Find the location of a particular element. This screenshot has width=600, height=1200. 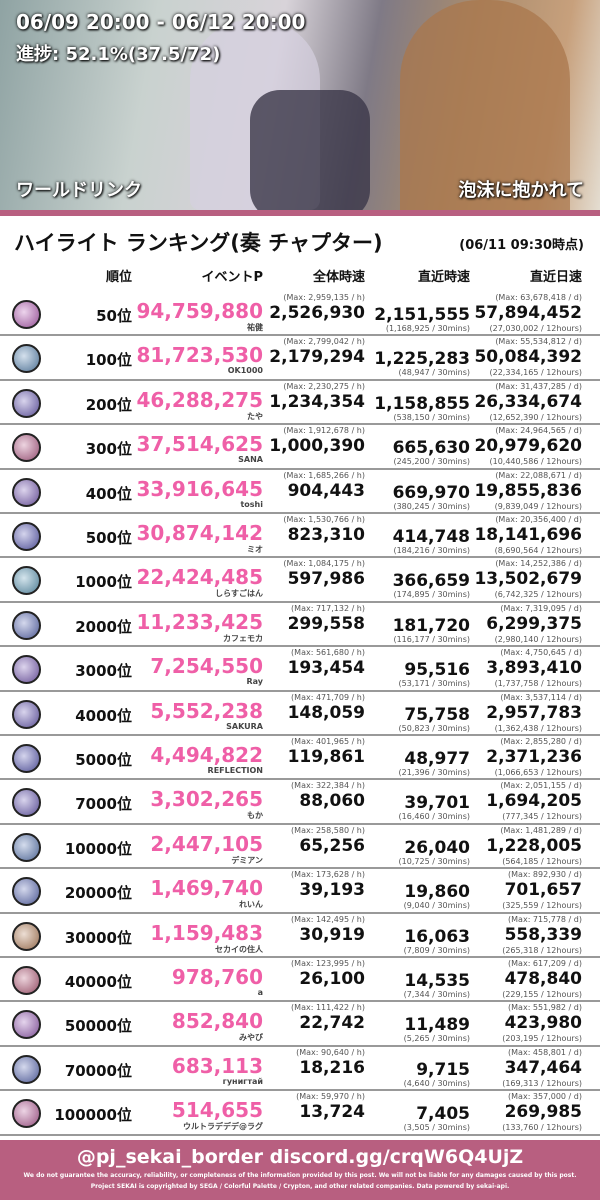

event-points: 94,759,880 is located at coordinates (199, 311).